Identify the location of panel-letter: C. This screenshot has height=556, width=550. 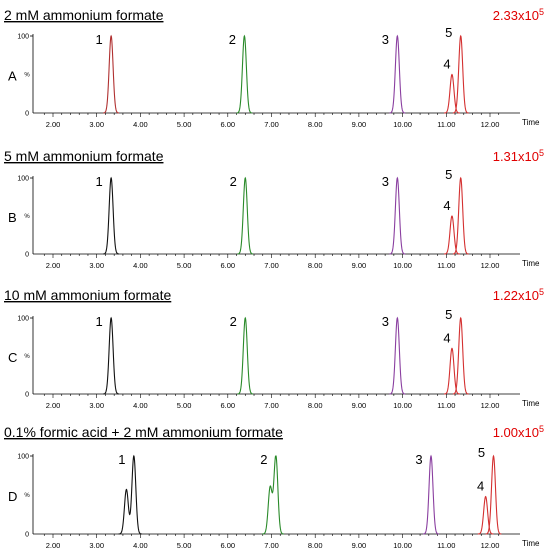
(12, 357).